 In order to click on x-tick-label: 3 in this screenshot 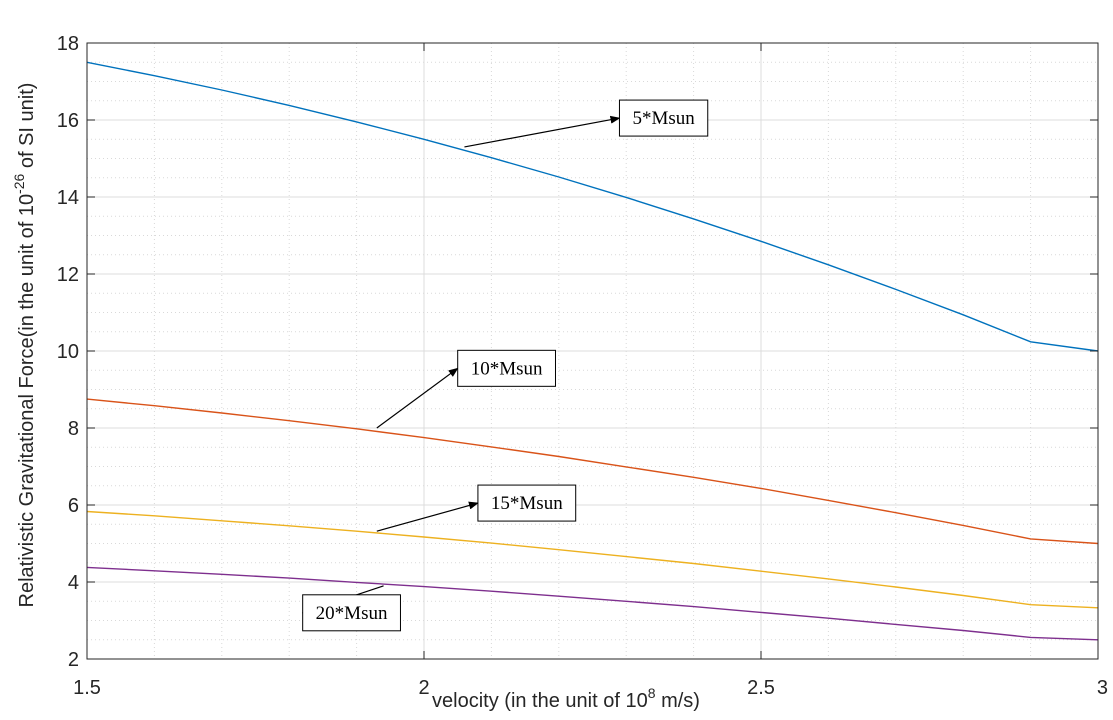, I will do `click(1102, 688)`.